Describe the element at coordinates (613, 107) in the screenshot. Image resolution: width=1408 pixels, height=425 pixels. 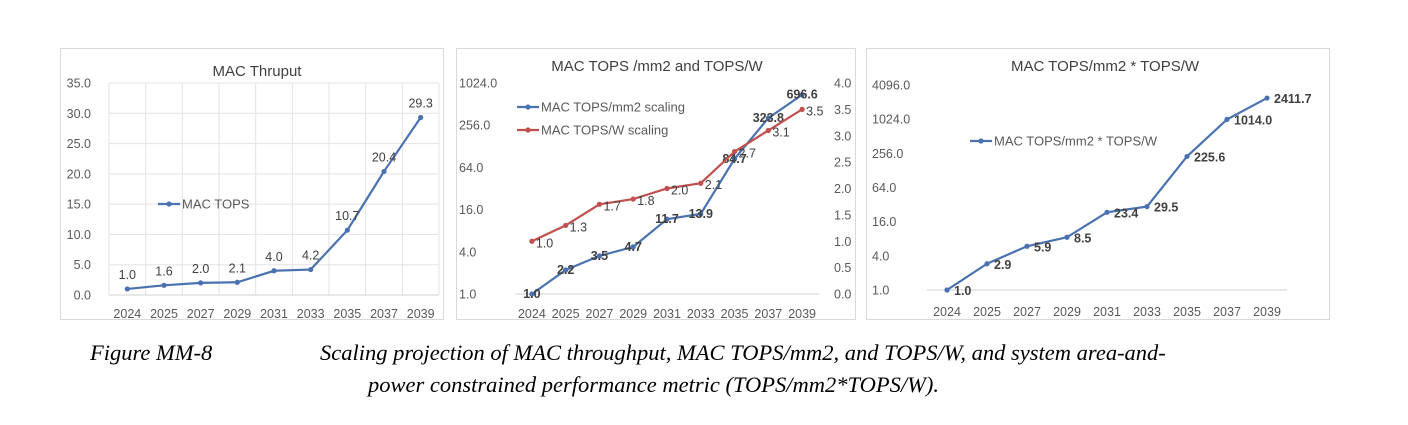
I see `legend-label: MAC TOPS/mm2 scaling` at that location.